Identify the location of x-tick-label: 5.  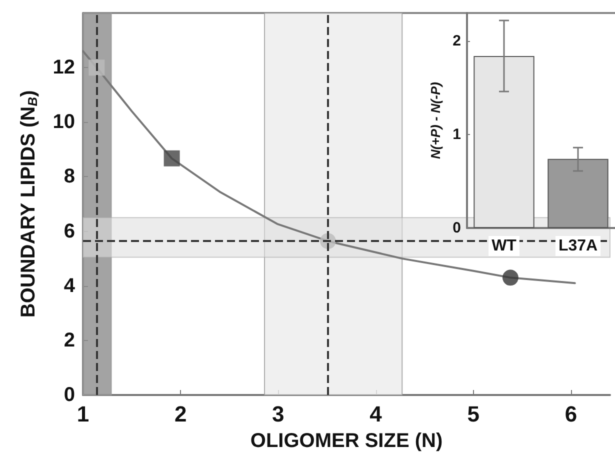
(473, 414).